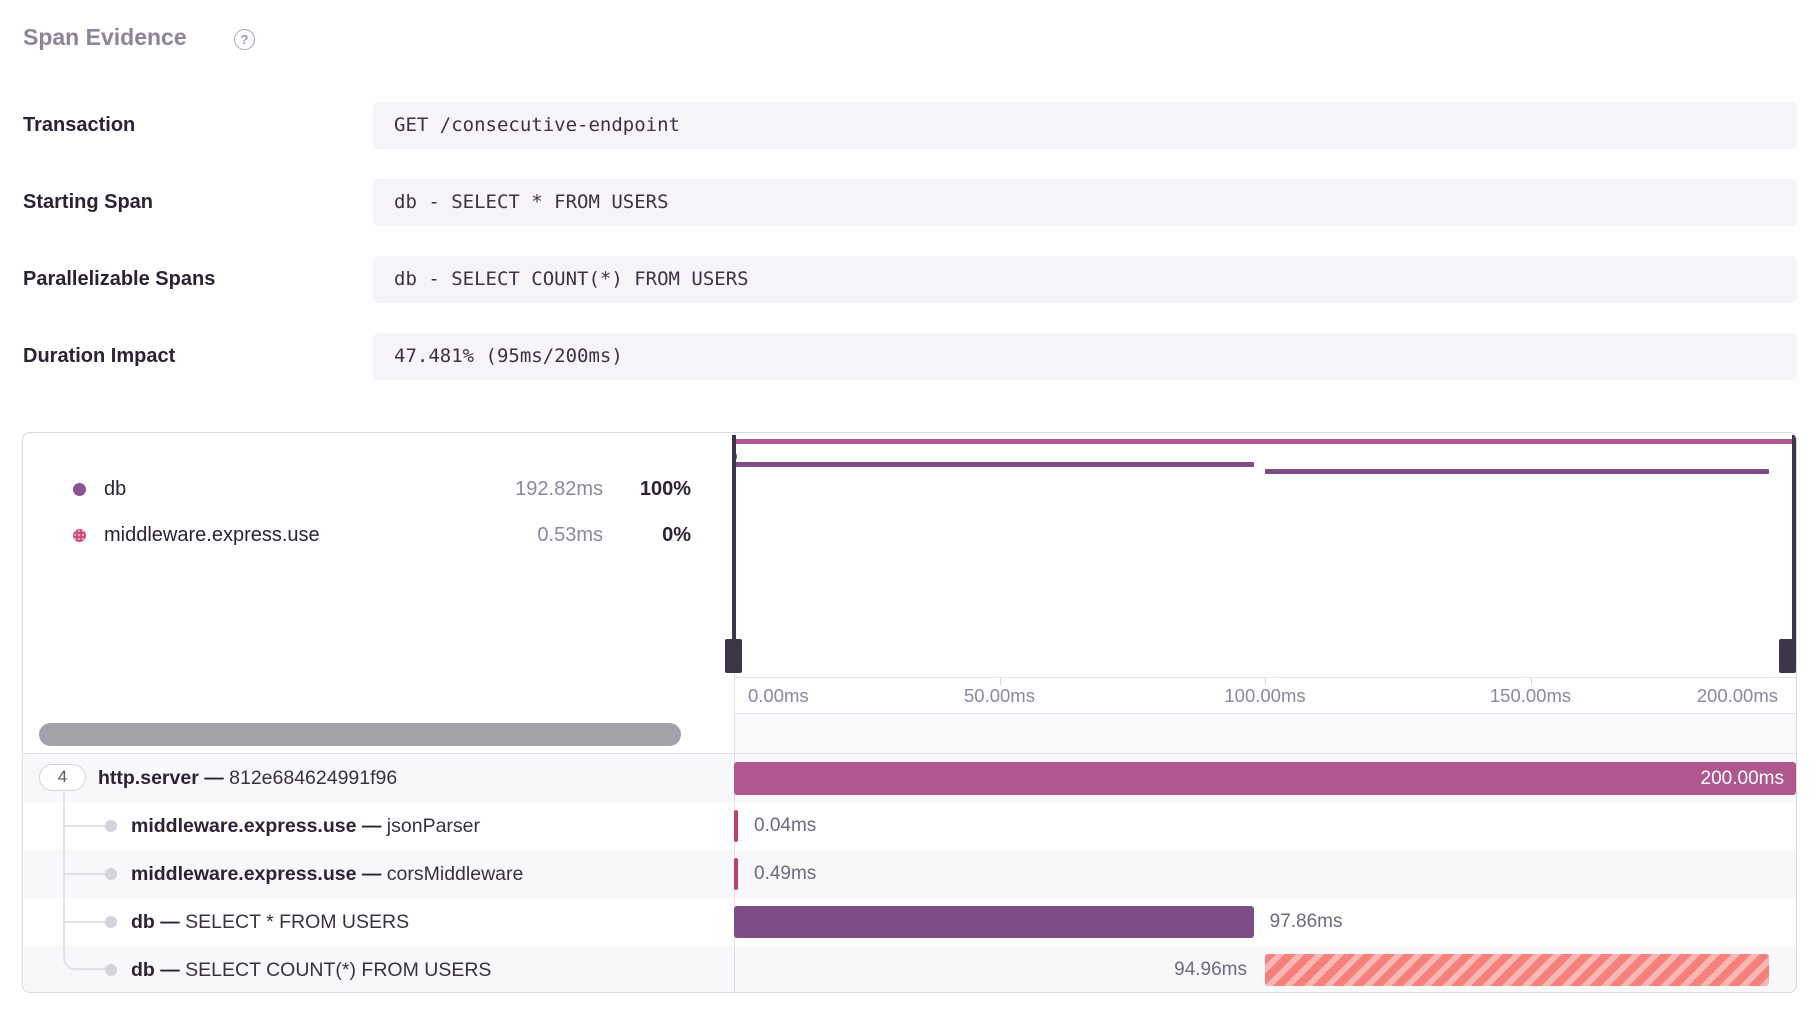 The width and height of the screenshot is (1820, 1020). I want to click on span-description: SELECT COUNT(*) FROM USERS, so click(338, 970).